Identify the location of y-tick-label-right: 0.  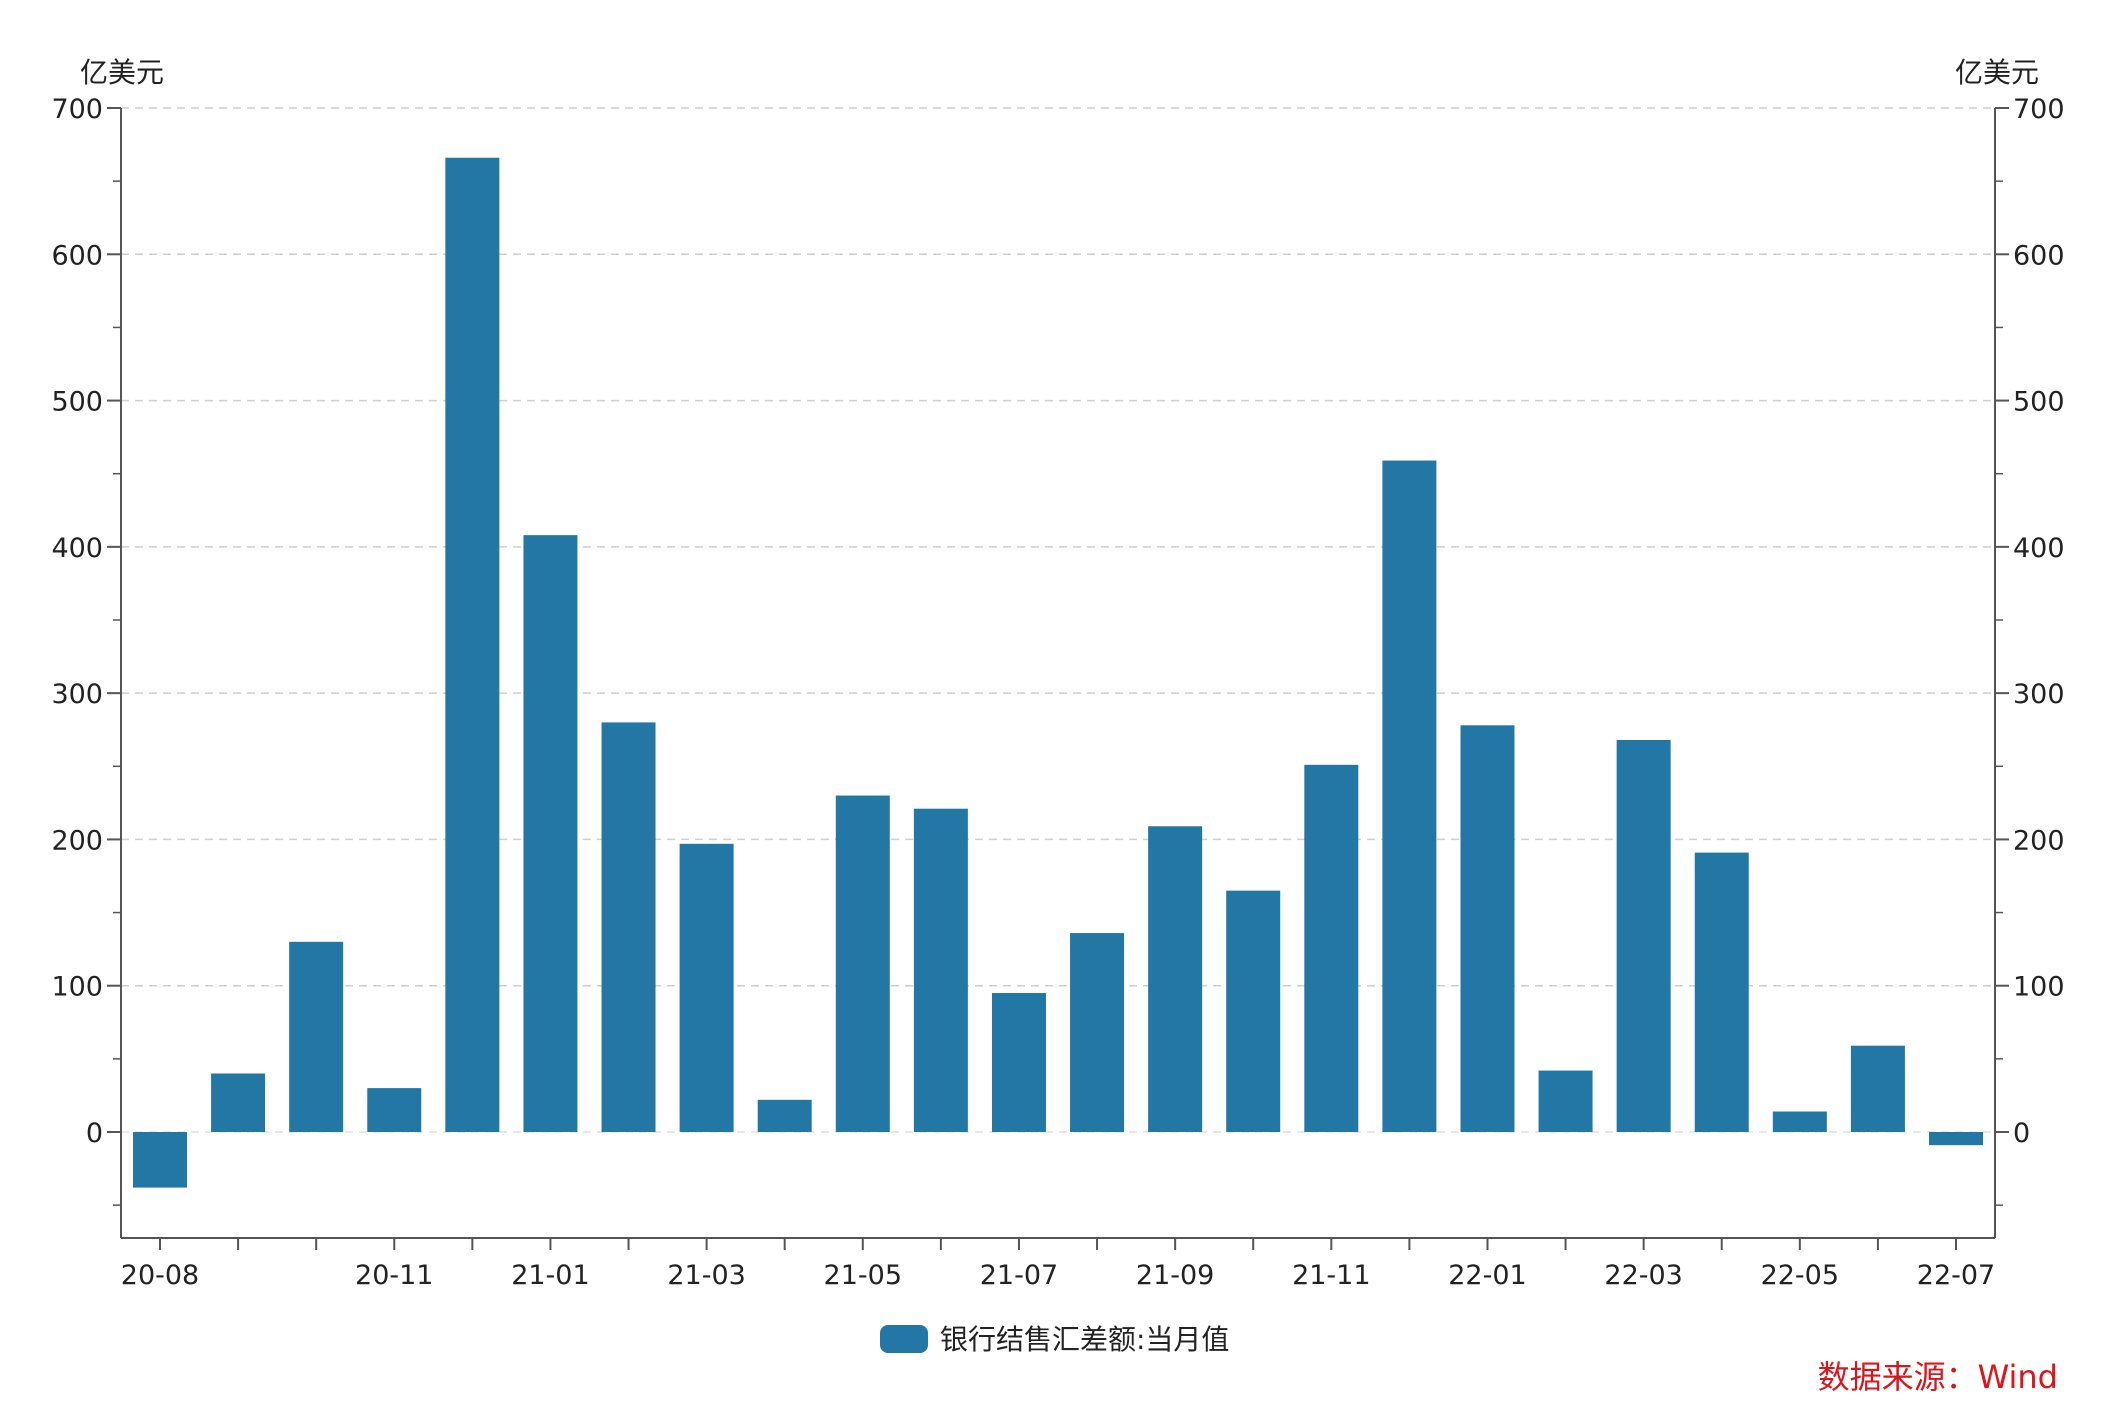
(2021, 1133).